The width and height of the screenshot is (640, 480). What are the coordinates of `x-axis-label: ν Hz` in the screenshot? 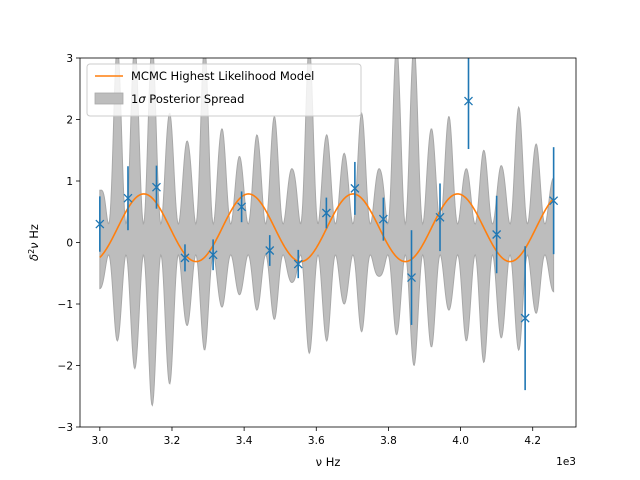 It's located at (328, 462).